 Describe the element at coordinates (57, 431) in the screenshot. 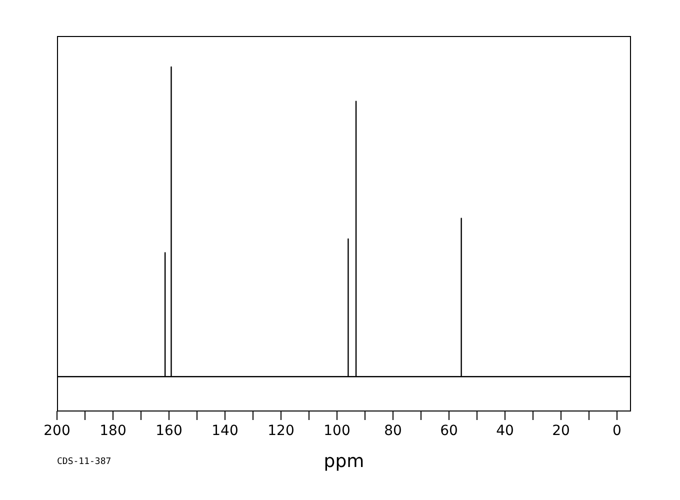

I see `x-tick-label: 200` at that location.